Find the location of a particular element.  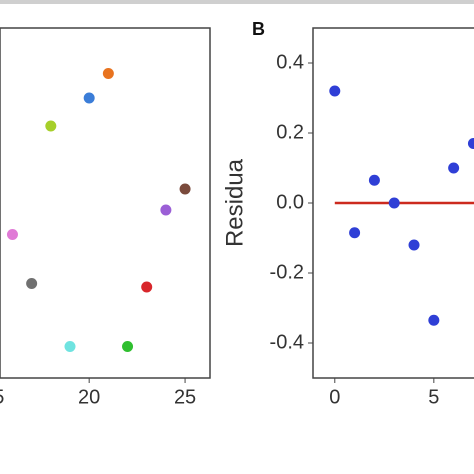

y-axis-label: Residua is located at coordinates (234, 202).